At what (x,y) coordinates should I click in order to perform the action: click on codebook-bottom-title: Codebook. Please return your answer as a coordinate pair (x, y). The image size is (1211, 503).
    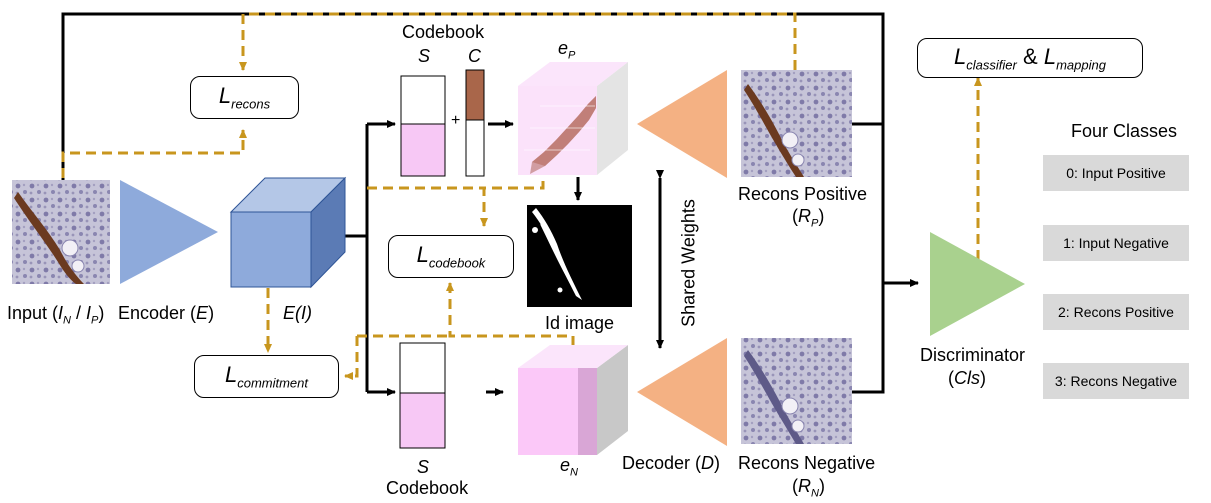
    Looking at the image, I should click on (427, 488).